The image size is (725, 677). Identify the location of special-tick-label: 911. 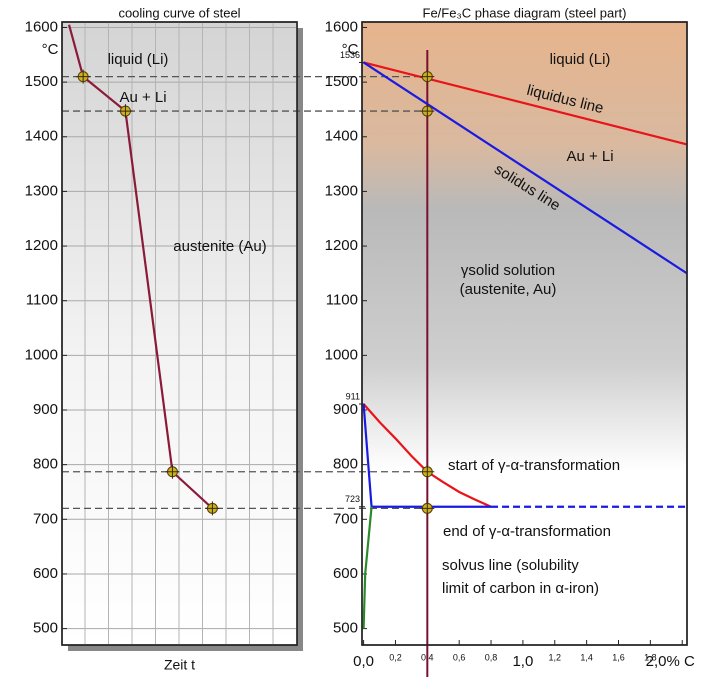
(353, 396).